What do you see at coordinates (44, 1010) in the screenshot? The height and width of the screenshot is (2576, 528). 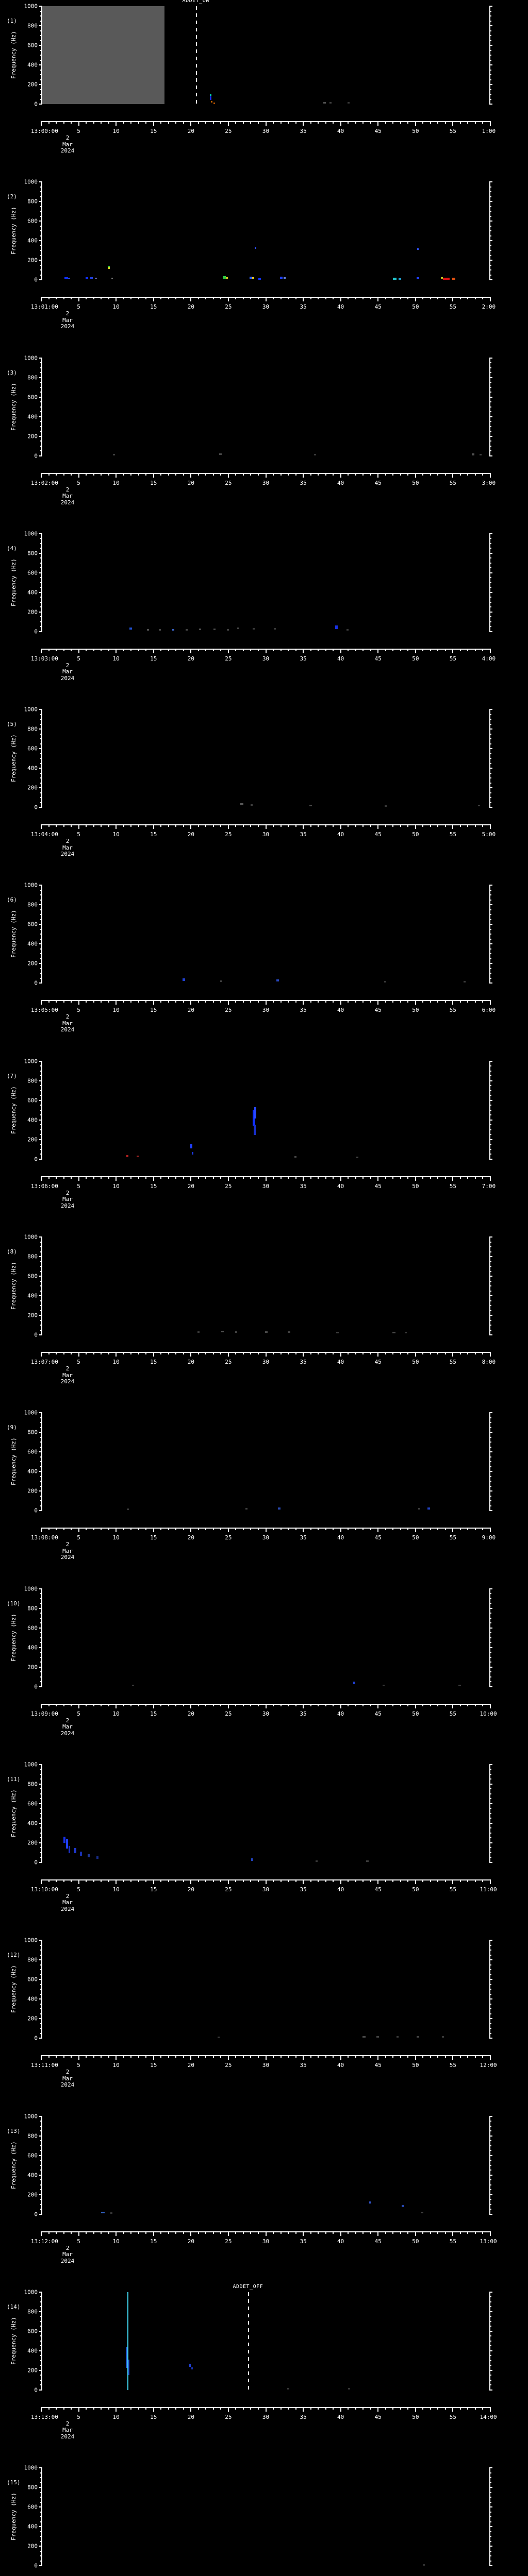 I see `x-tick-label: 13:05:00` at bounding box center [44, 1010].